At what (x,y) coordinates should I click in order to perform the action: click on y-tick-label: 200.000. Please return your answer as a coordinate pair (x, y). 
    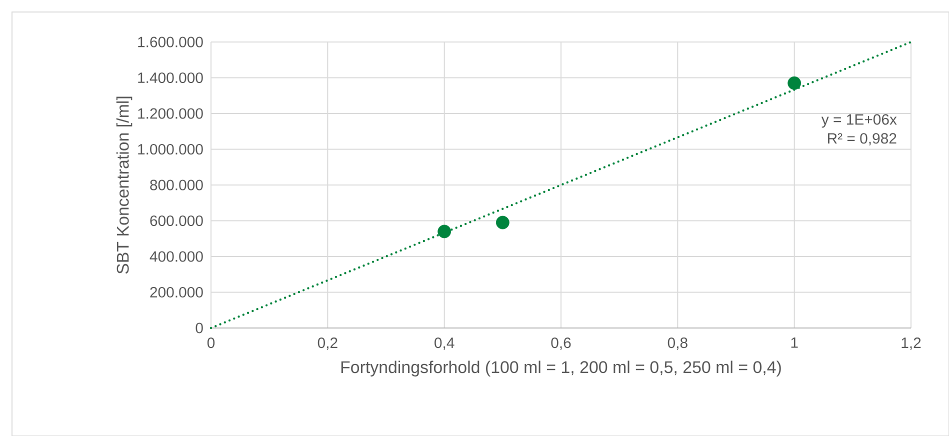
    Looking at the image, I should click on (176, 292).